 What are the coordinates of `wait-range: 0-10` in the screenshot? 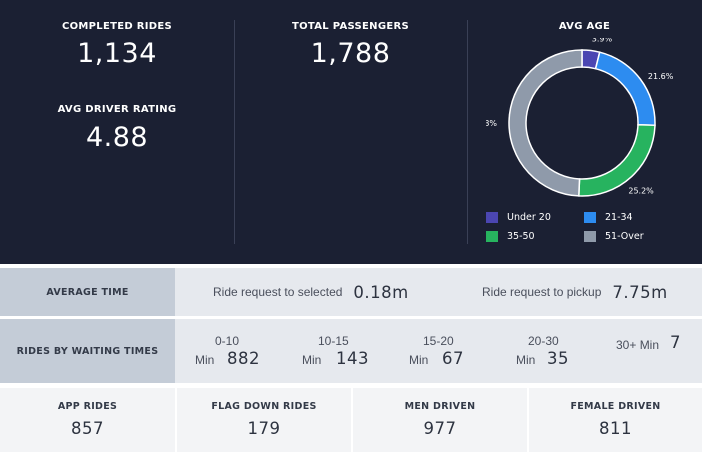 It's located at (227, 341).